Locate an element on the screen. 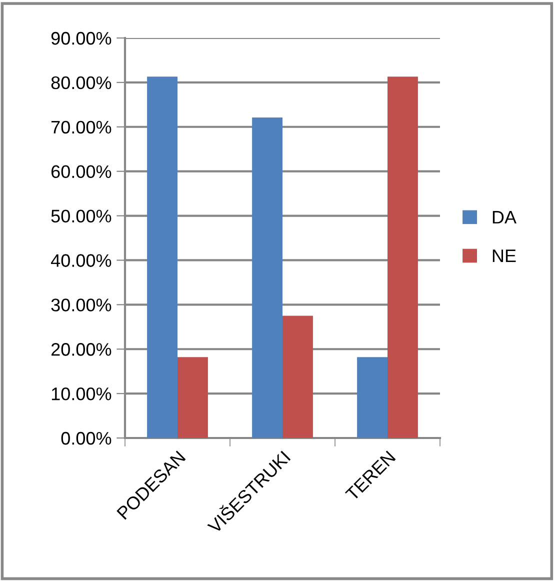  y-tick-label: 70.00% is located at coordinates (81, 127).